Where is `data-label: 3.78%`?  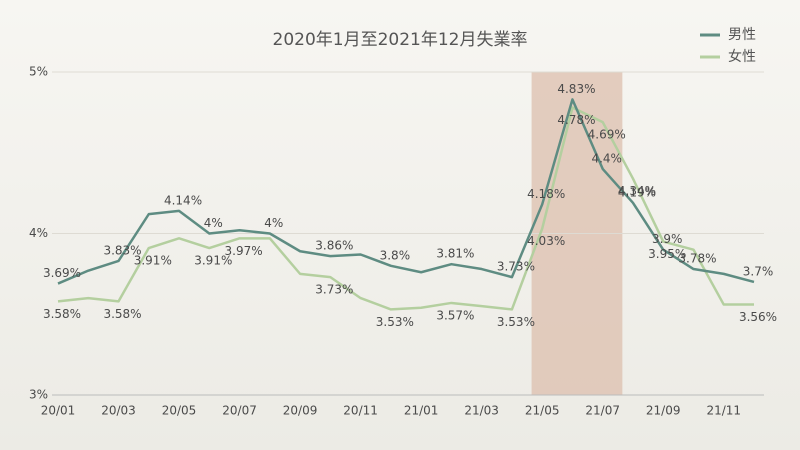
data-label: 3.78% is located at coordinates (697, 259).